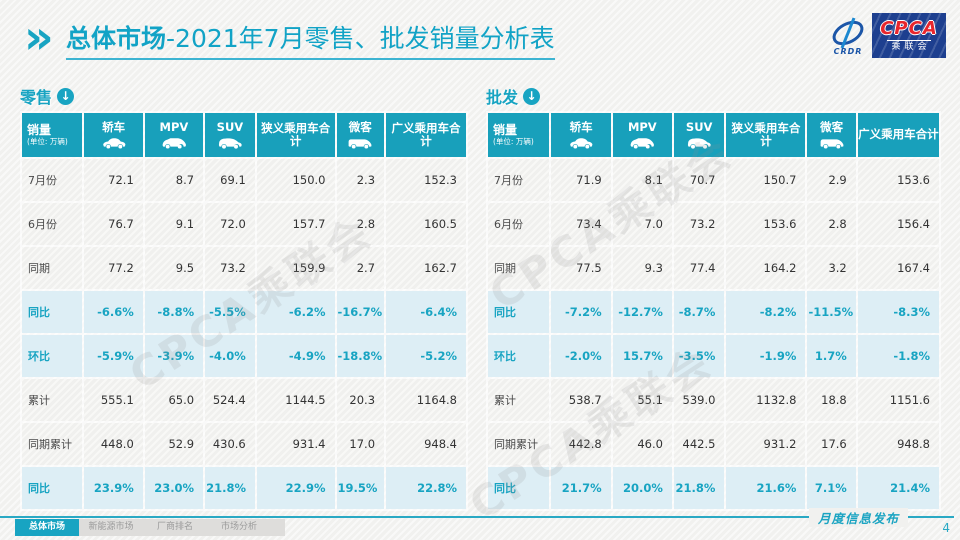 This screenshot has width=960, height=540. I want to click on data-cell: -3.9%, so click(174, 356).